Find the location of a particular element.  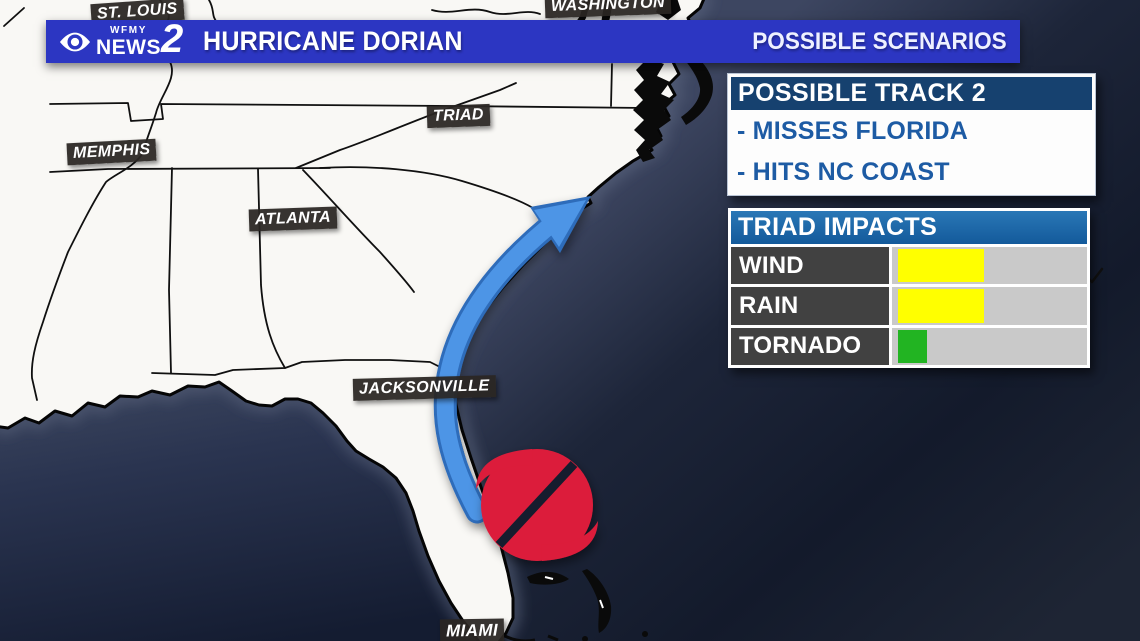

station-channel-number: 2 is located at coordinates (172, 38).